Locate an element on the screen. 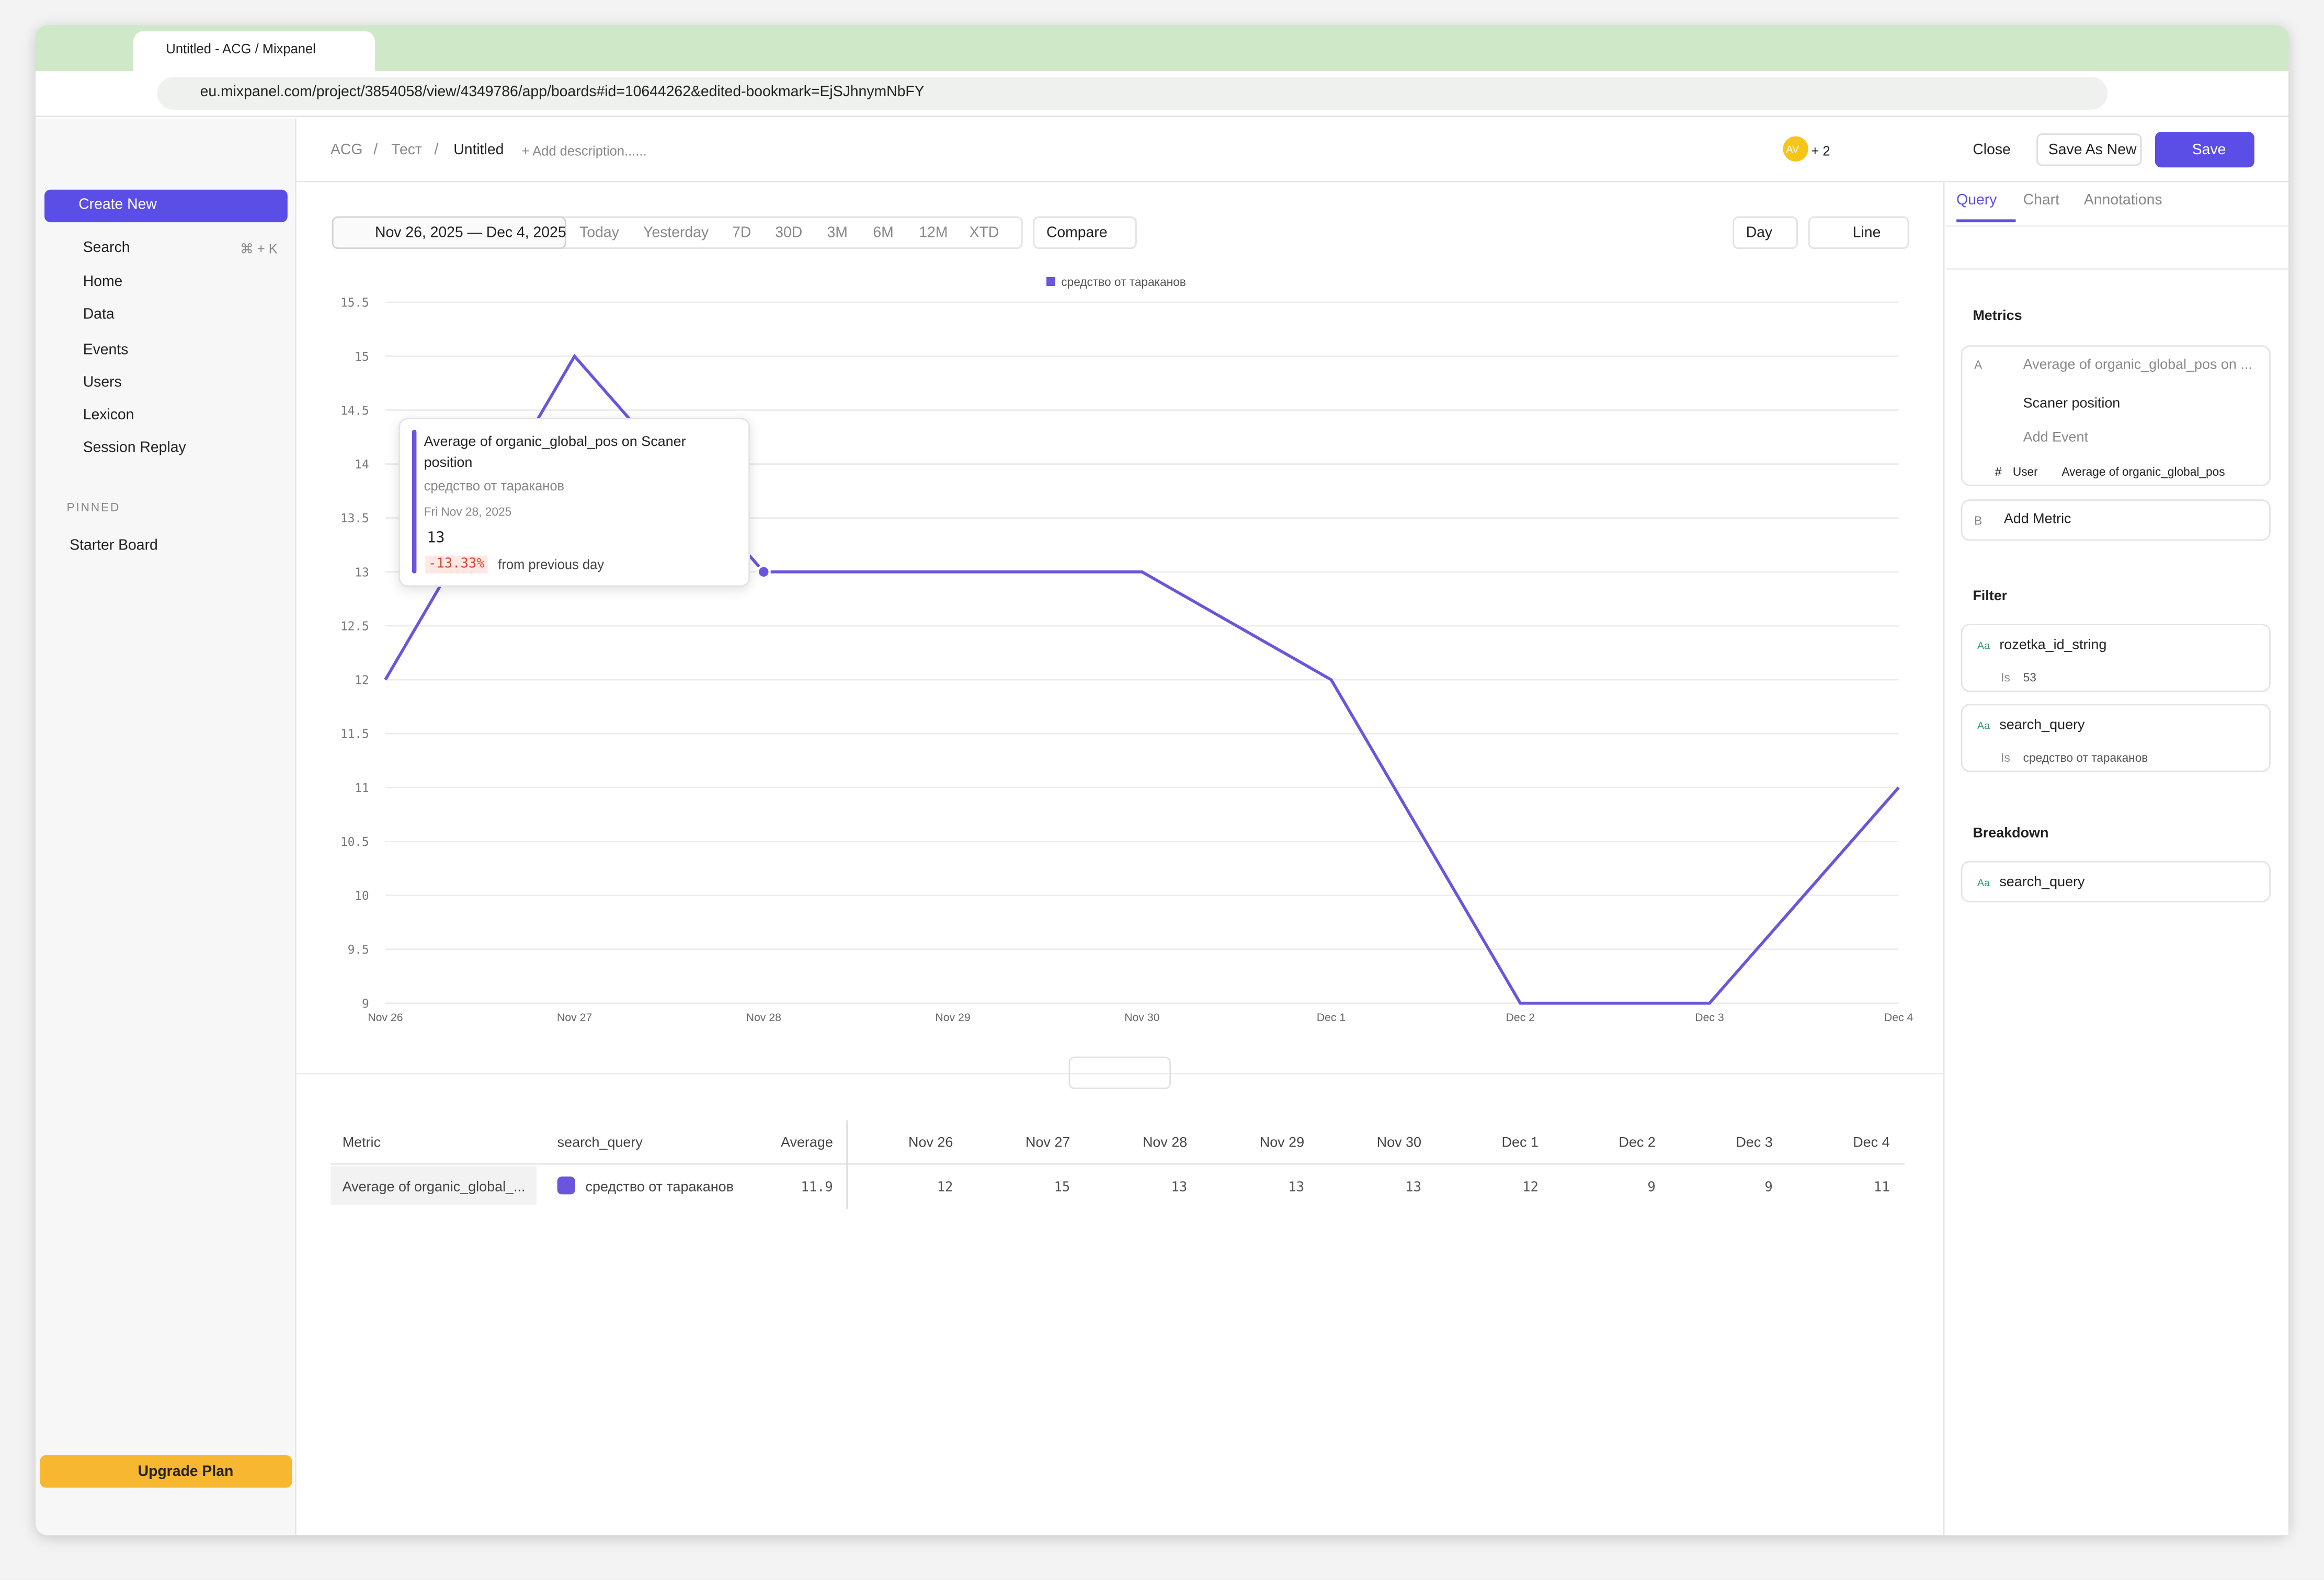 The width and height of the screenshot is (2324, 1580). chart-type-label: Line is located at coordinates (1866, 233).